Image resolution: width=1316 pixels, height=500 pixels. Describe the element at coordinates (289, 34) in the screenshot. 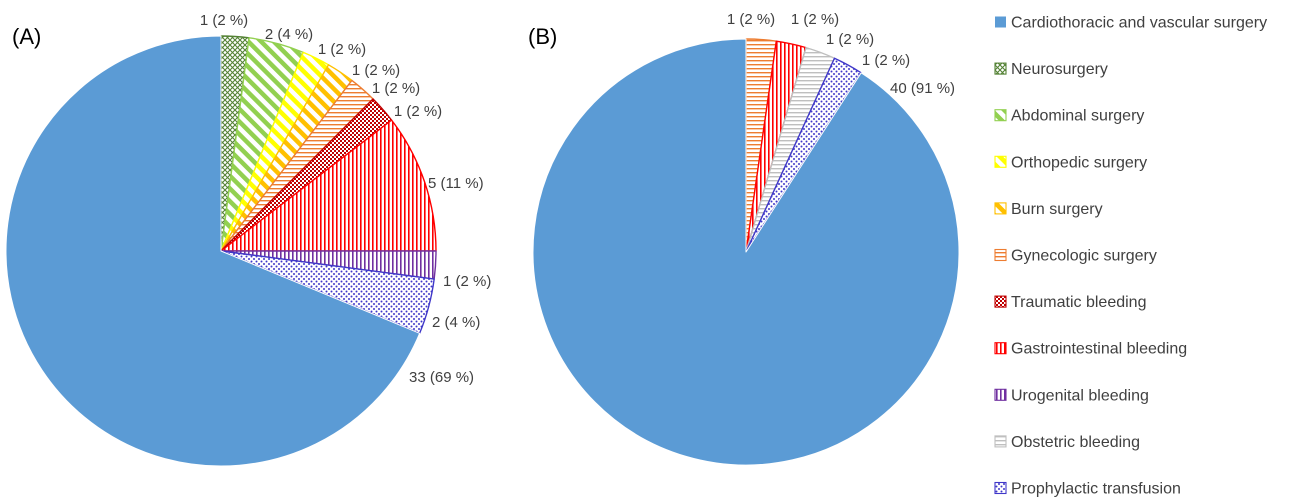

I see `data-label-a-abdominal-surgery: 2 (4 %)` at that location.